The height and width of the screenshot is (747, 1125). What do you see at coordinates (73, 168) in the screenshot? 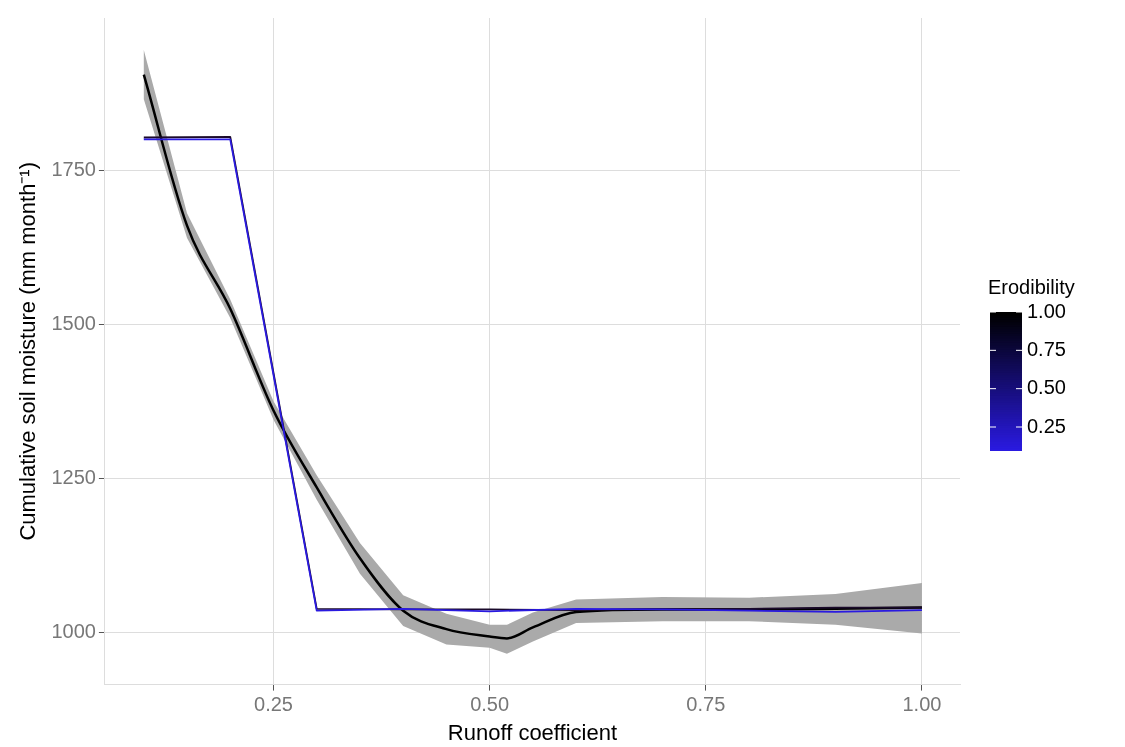
I see `y-tick-label: 1750` at bounding box center [73, 168].